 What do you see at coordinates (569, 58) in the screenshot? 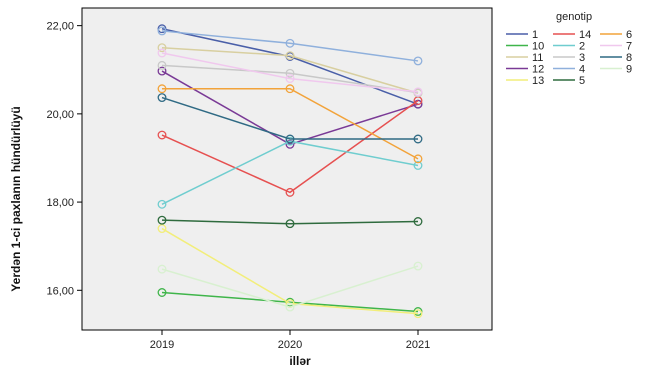
I see `legend-item-3: 3` at bounding box center [569, 58].